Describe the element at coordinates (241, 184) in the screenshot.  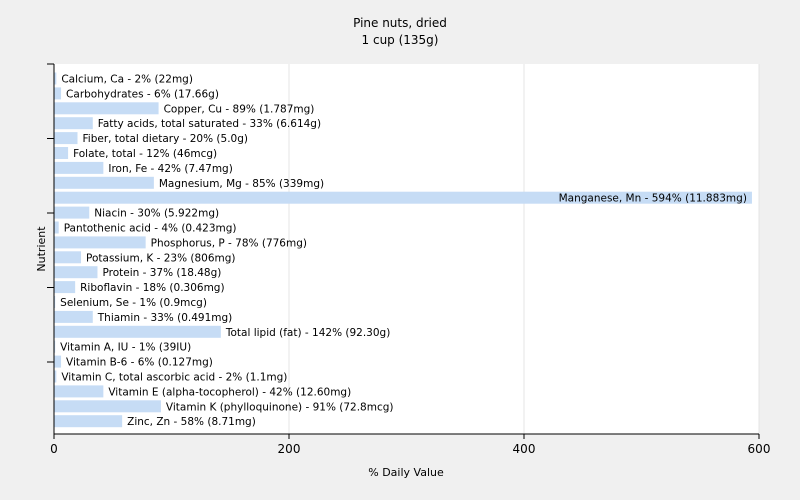
I see `bar-label: Magnesium, Mg - 85% (339mg)` at that location.